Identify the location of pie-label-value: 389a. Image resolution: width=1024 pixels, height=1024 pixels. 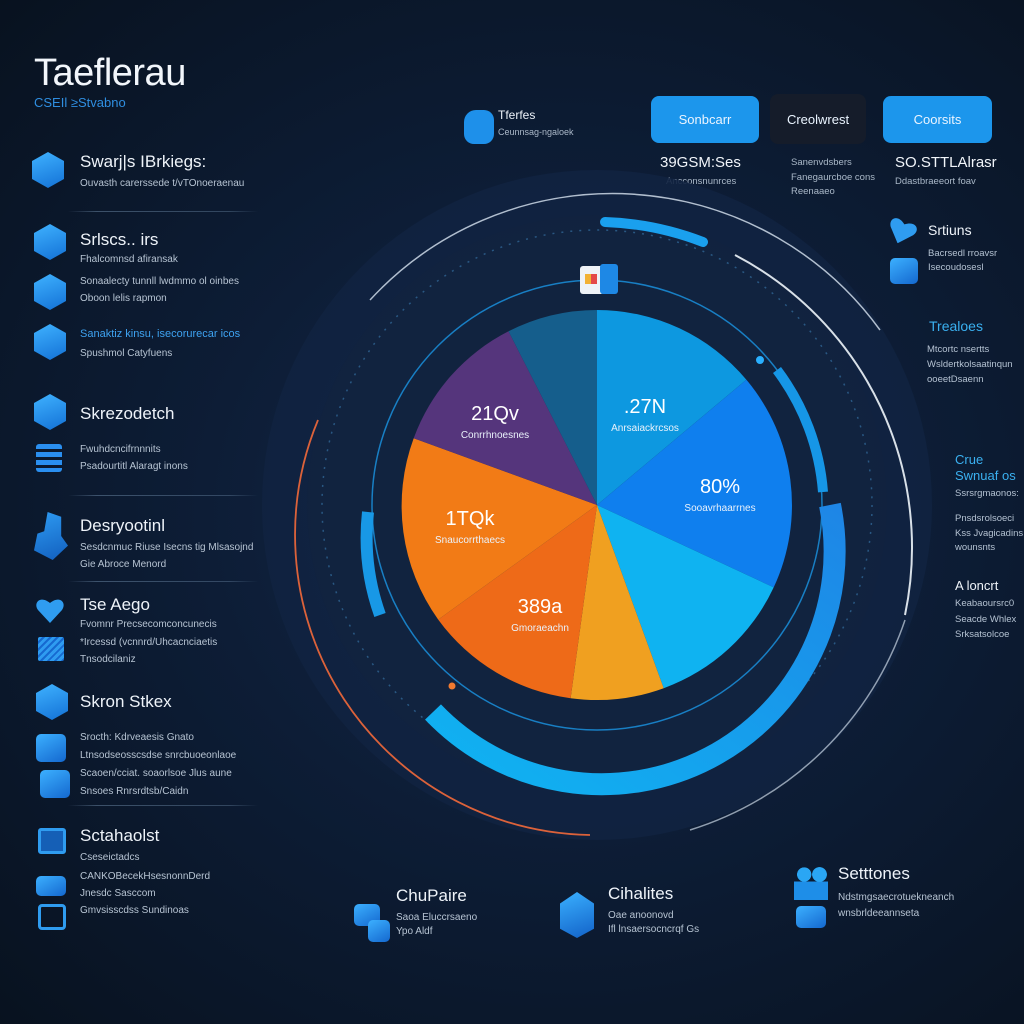
(540, 607).